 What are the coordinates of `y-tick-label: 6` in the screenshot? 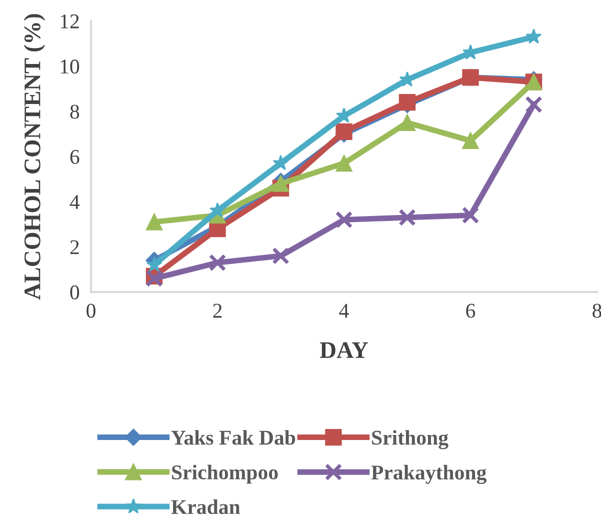 It's located at (75, 157).